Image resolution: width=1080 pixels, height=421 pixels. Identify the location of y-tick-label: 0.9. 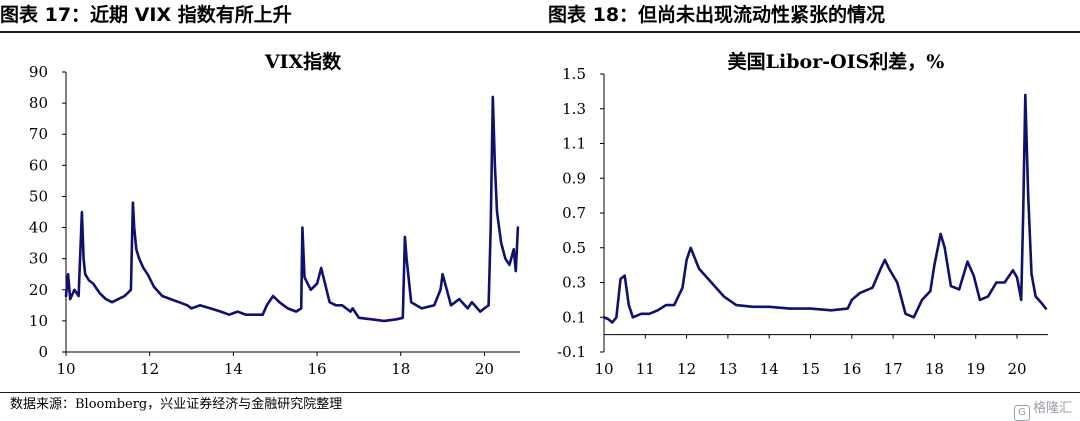
(574, 178).